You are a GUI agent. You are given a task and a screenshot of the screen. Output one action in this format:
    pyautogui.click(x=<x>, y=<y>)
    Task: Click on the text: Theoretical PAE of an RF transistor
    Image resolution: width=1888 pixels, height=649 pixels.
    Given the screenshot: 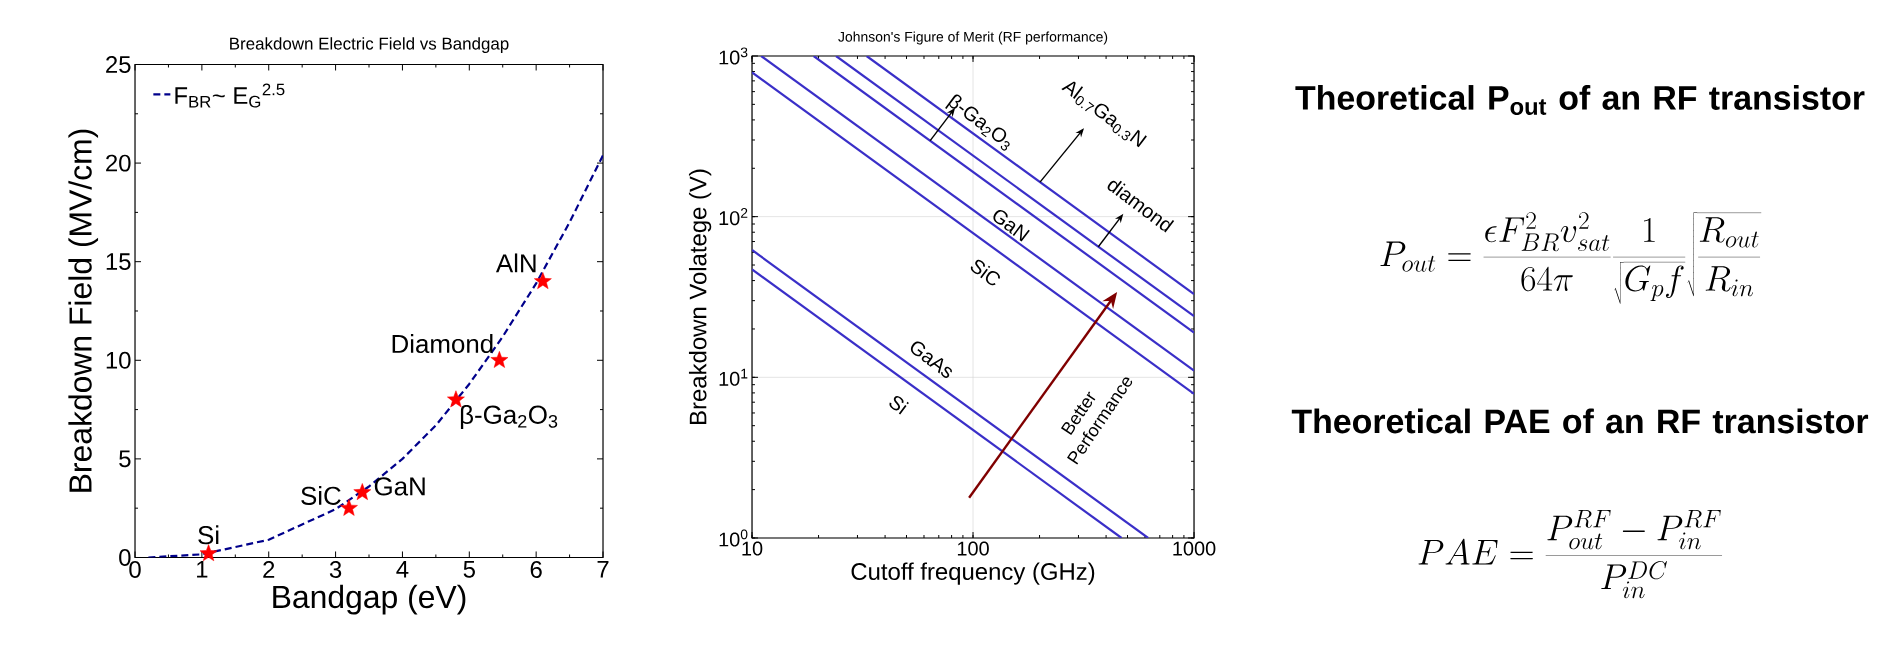 What is the action you would take?
    pyautogui.click(x=1580, y=421)
    